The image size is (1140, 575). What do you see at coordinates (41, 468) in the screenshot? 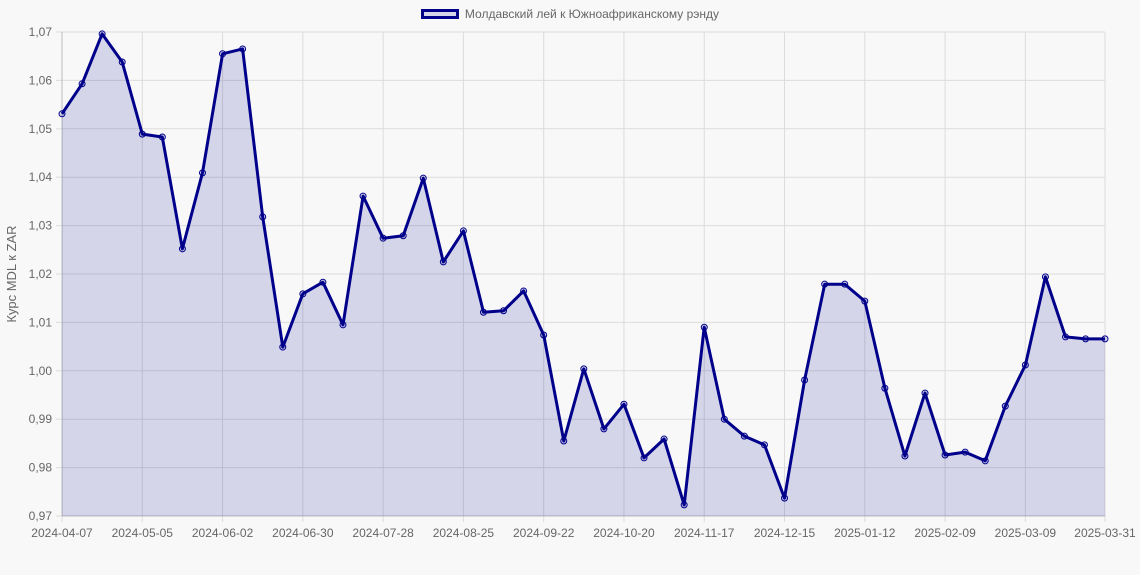
I see `y-tick-label: 0,98` at bounding box center [41, 468].